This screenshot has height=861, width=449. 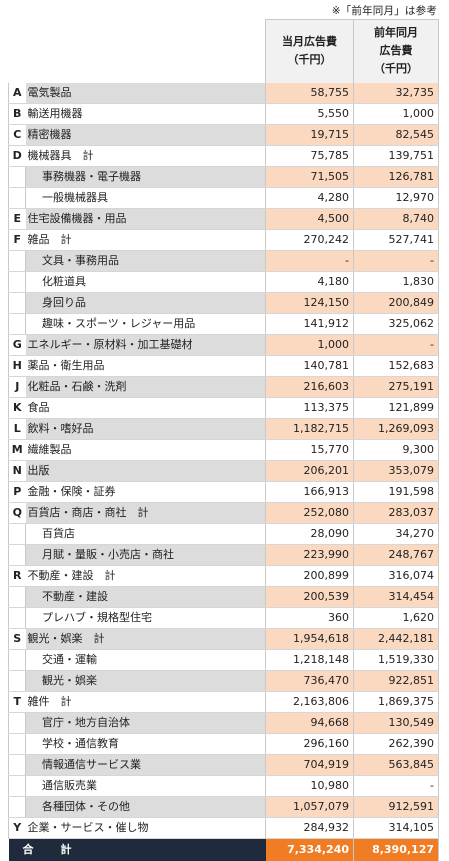 What do you see at coordinates (309, 345) in the screenshot?
I see `current-month-value: 1,000` at bounding box center [309, 345].